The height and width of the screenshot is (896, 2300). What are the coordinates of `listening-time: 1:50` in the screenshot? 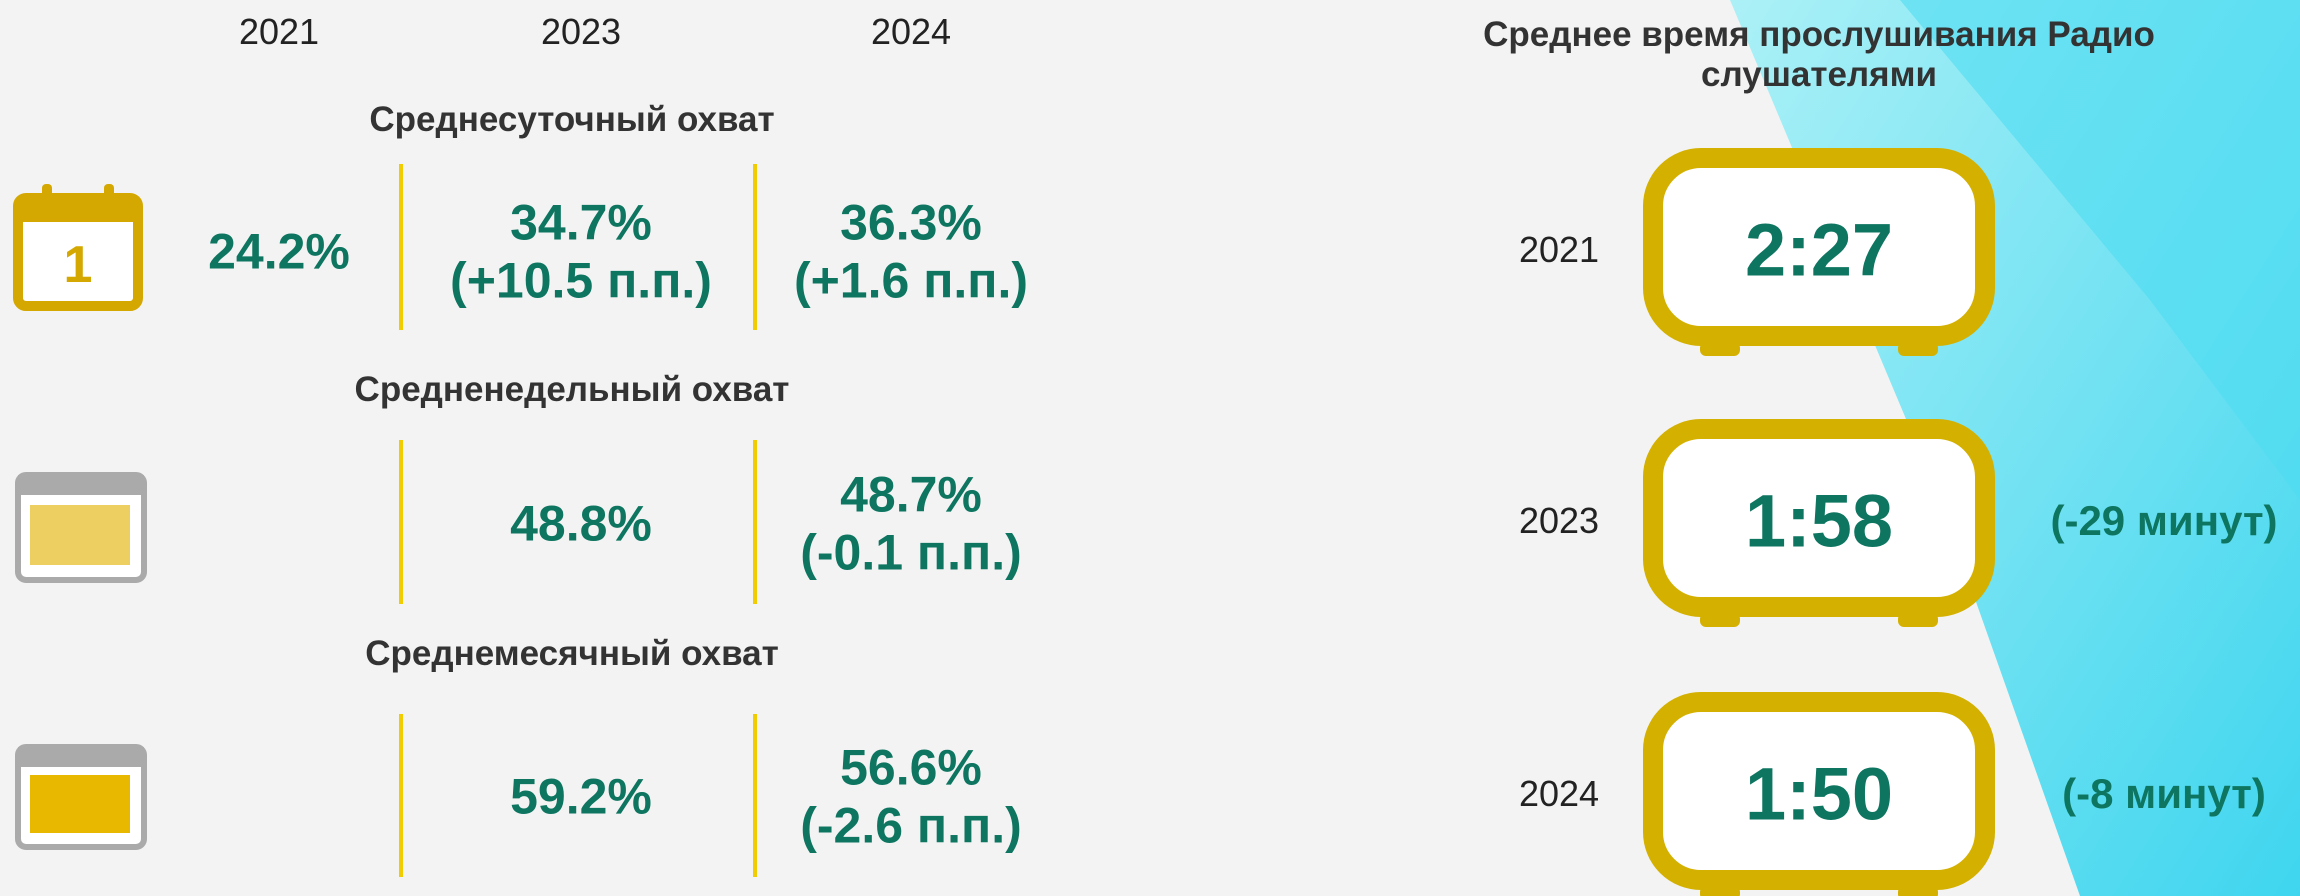 It's located at (1819, 794).